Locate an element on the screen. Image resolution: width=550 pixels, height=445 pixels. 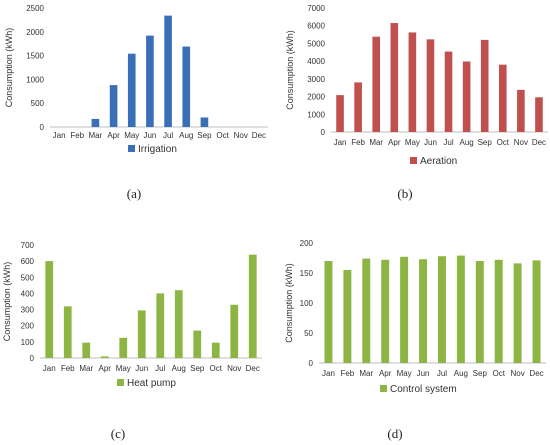
bar-c-sep is located at coordinates (197, 344).